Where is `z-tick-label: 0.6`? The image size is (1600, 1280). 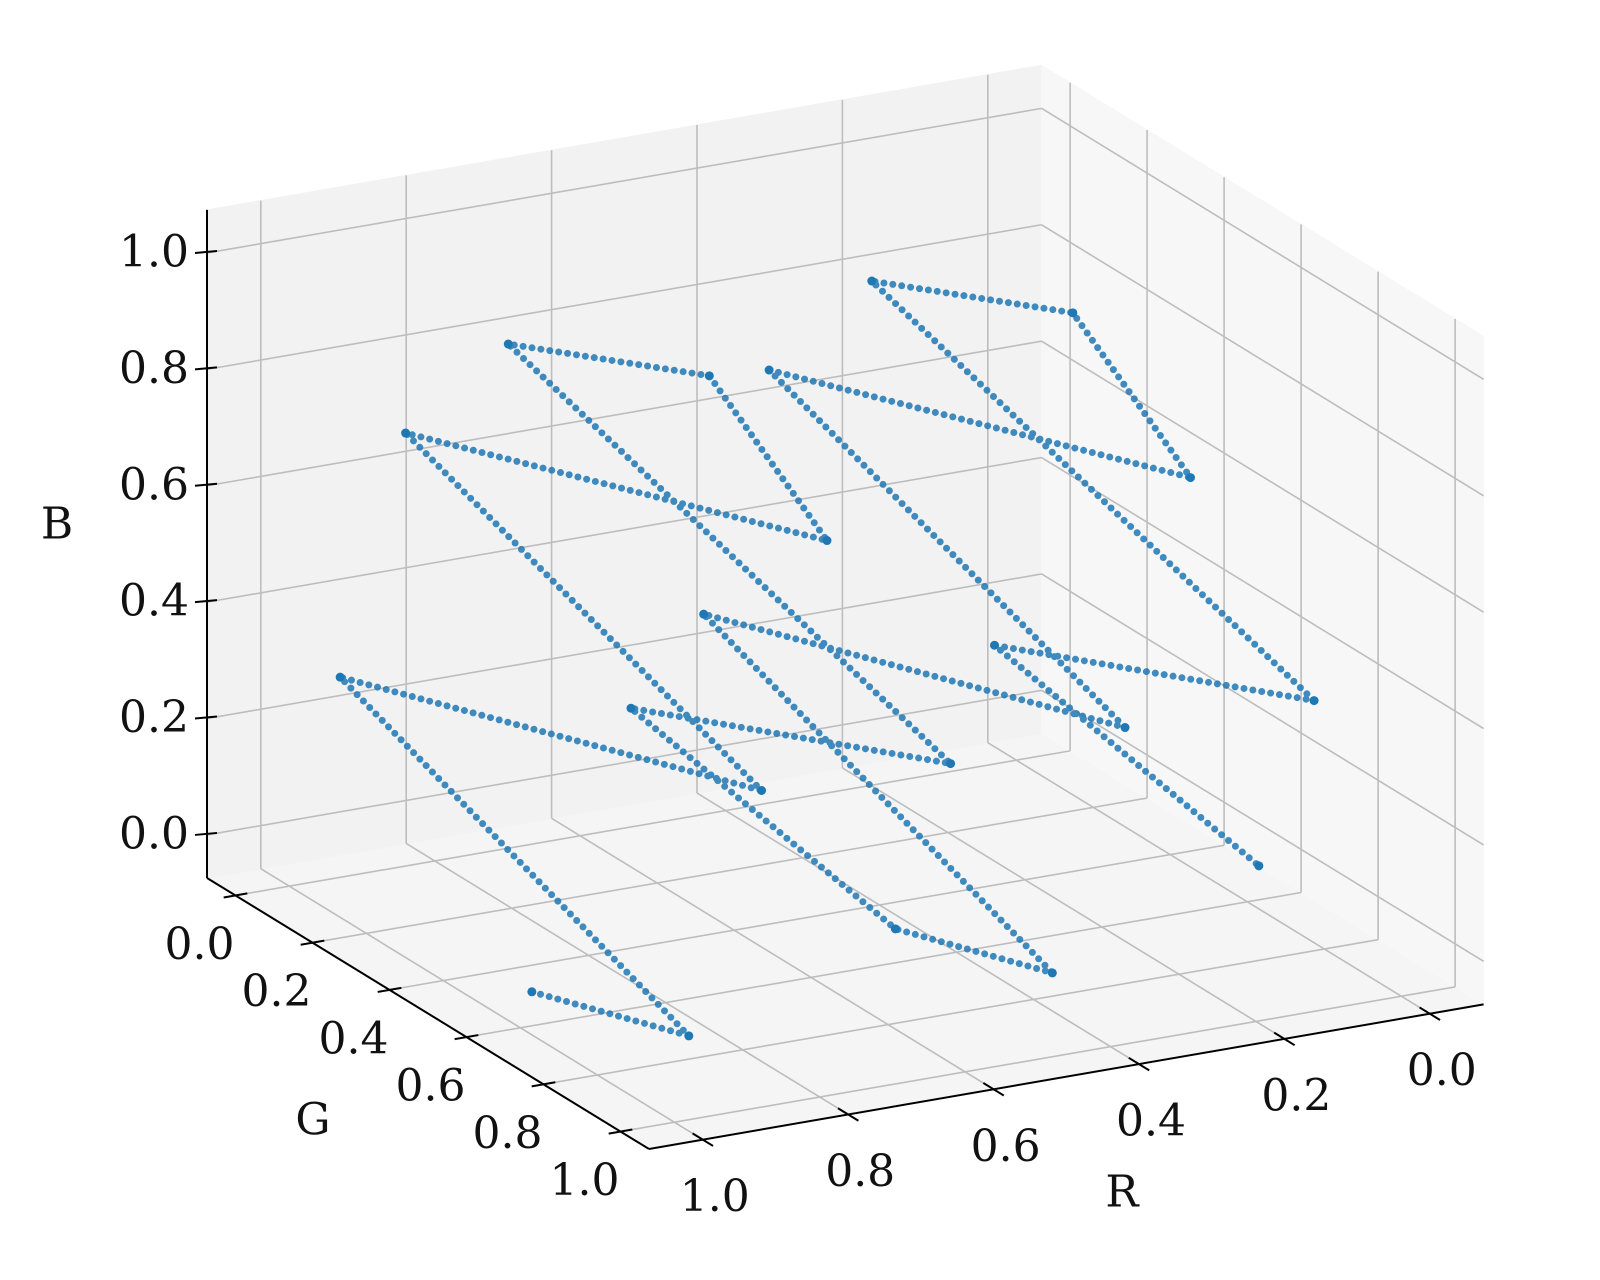 z-tick-label: 0.6 is located at coordinates (154, 484).